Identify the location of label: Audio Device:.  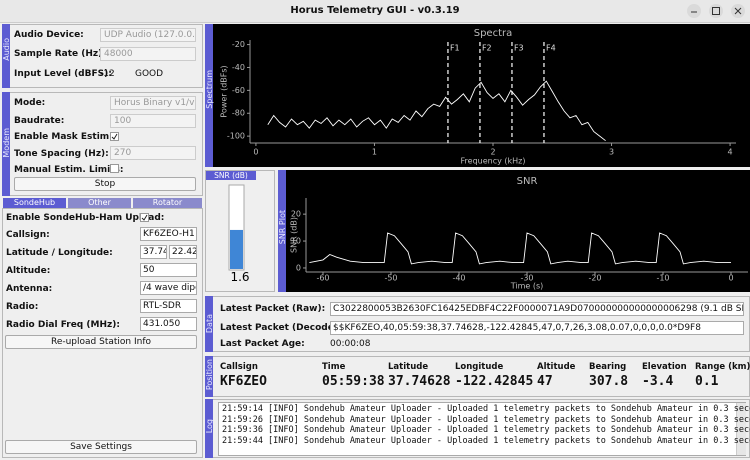
(49, 35).